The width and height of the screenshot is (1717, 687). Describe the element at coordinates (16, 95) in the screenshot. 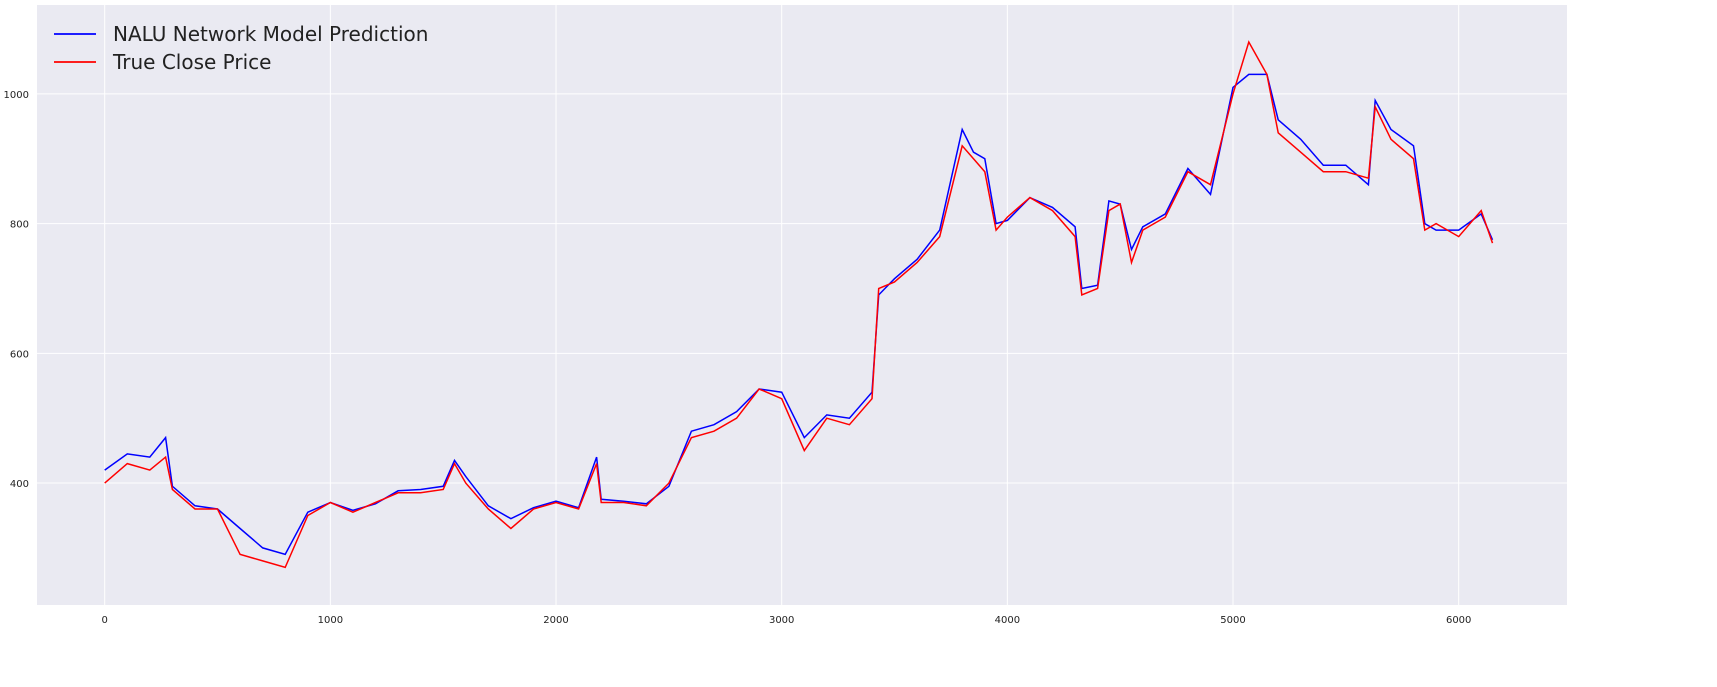

I see `y-tick-label: 1000` at that location.